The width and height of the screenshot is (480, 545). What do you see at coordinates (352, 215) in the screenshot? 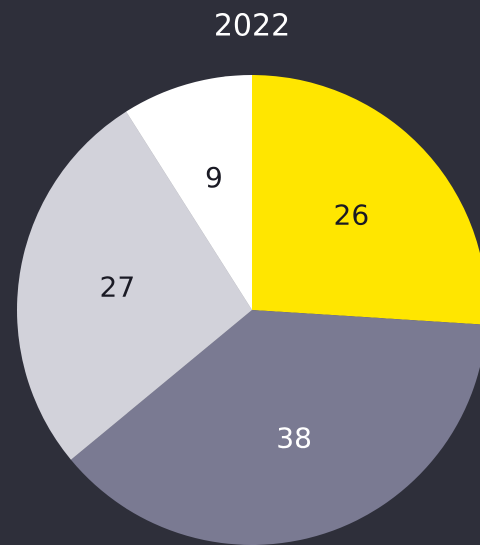
I see `data-label: 26` at bounding box center [352, 215].